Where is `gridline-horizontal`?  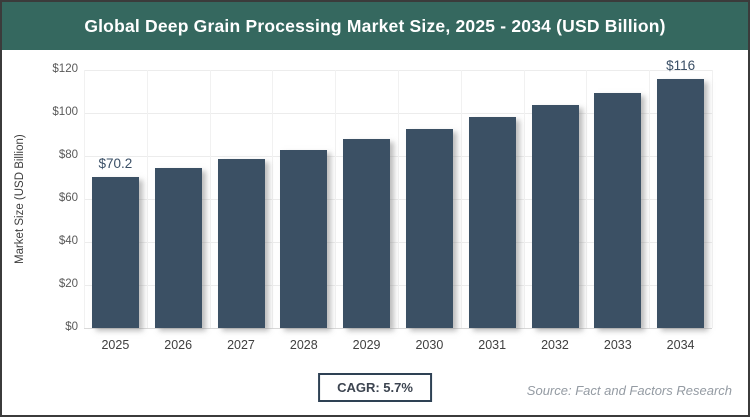 gridline-horizontal is located at coordinates (398, 328).